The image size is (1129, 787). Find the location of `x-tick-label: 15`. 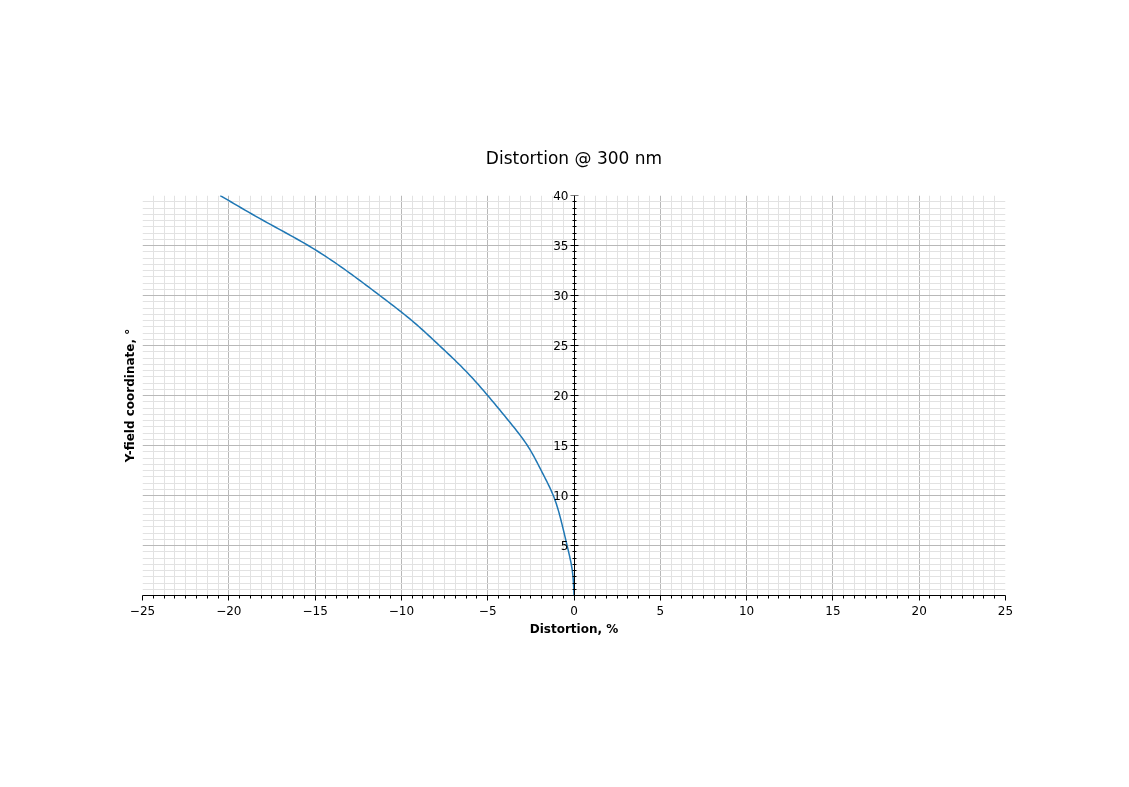

x-tick-label: 15 is located at coordinates (833, 610).